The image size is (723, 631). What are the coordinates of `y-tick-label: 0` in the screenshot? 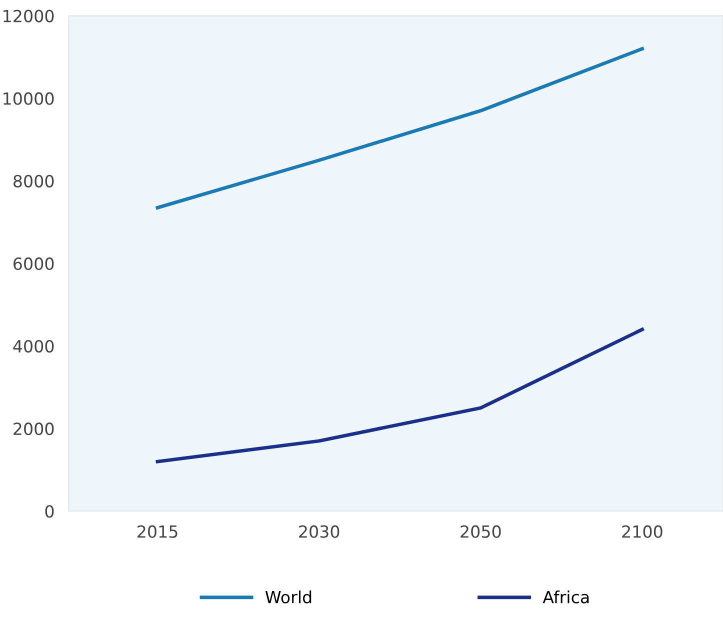 It's located at (49, 511).